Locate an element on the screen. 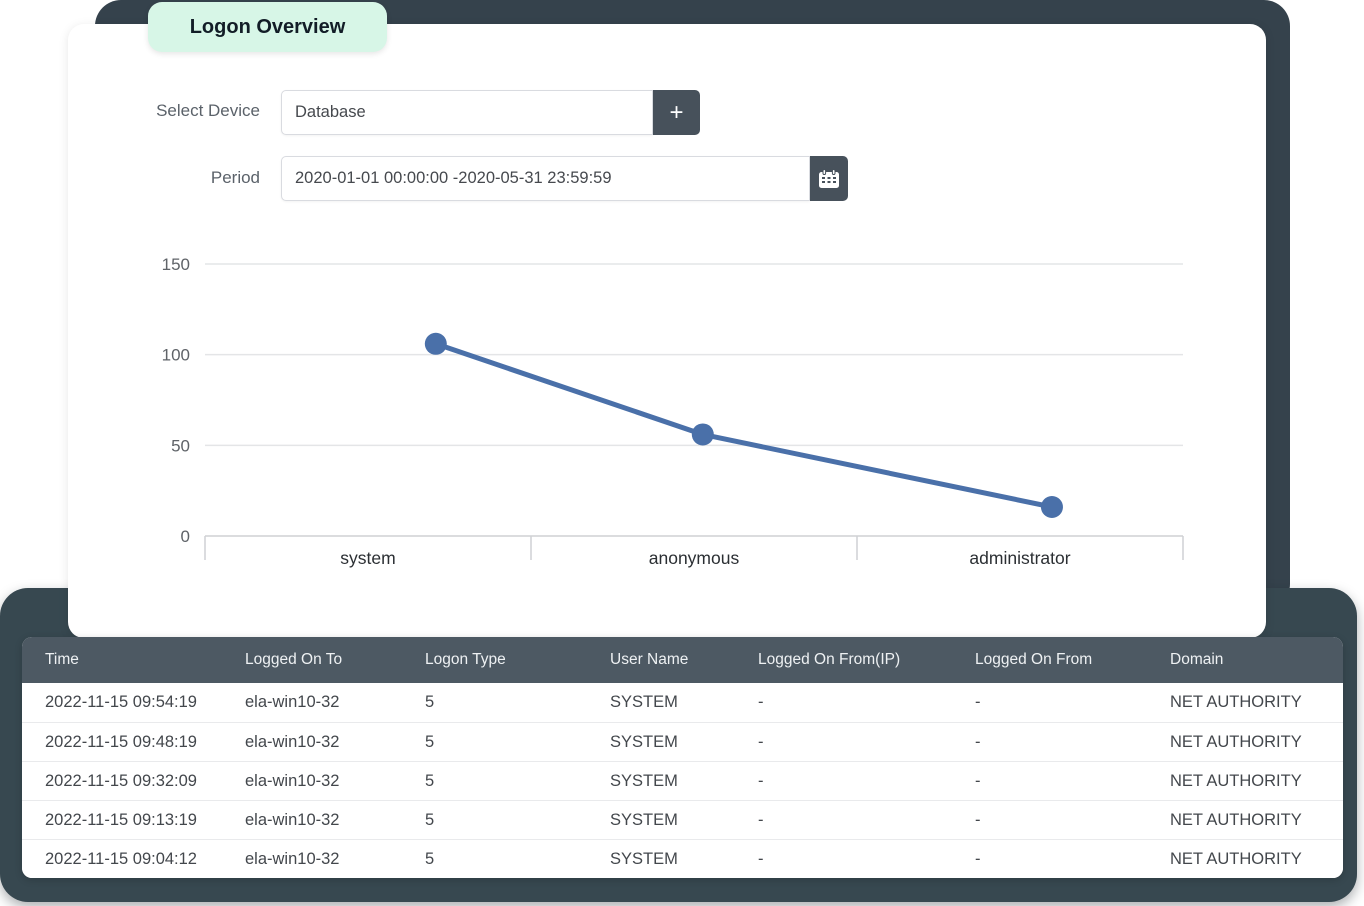 The height and width of the screenshot is (906, 1364). table-cell: 2022-11-15 09:54:19 is located at coordinates (121, 702).